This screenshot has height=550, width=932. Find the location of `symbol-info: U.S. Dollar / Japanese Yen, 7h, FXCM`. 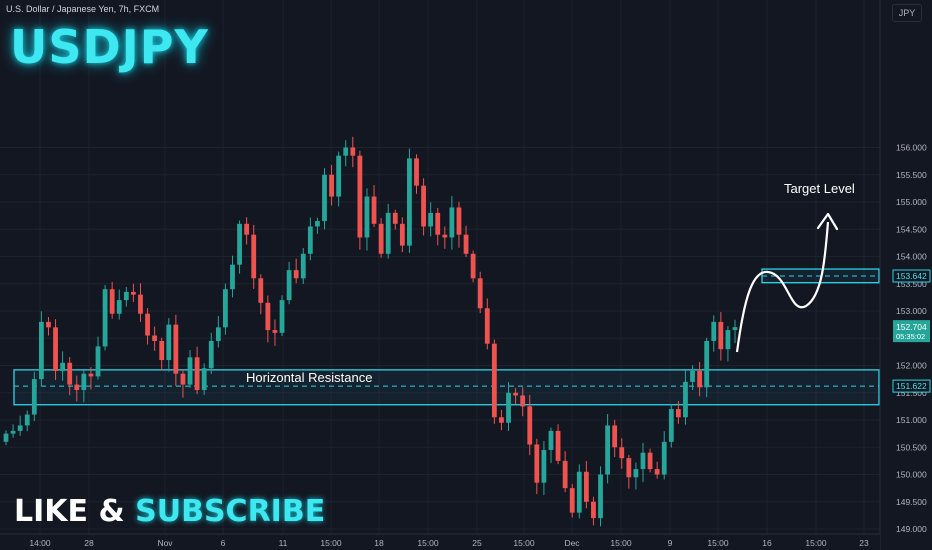

symbol-info: U.S. Dollar / Japanese Yen, 7h, FXCM is located at coordinates (82, 9).